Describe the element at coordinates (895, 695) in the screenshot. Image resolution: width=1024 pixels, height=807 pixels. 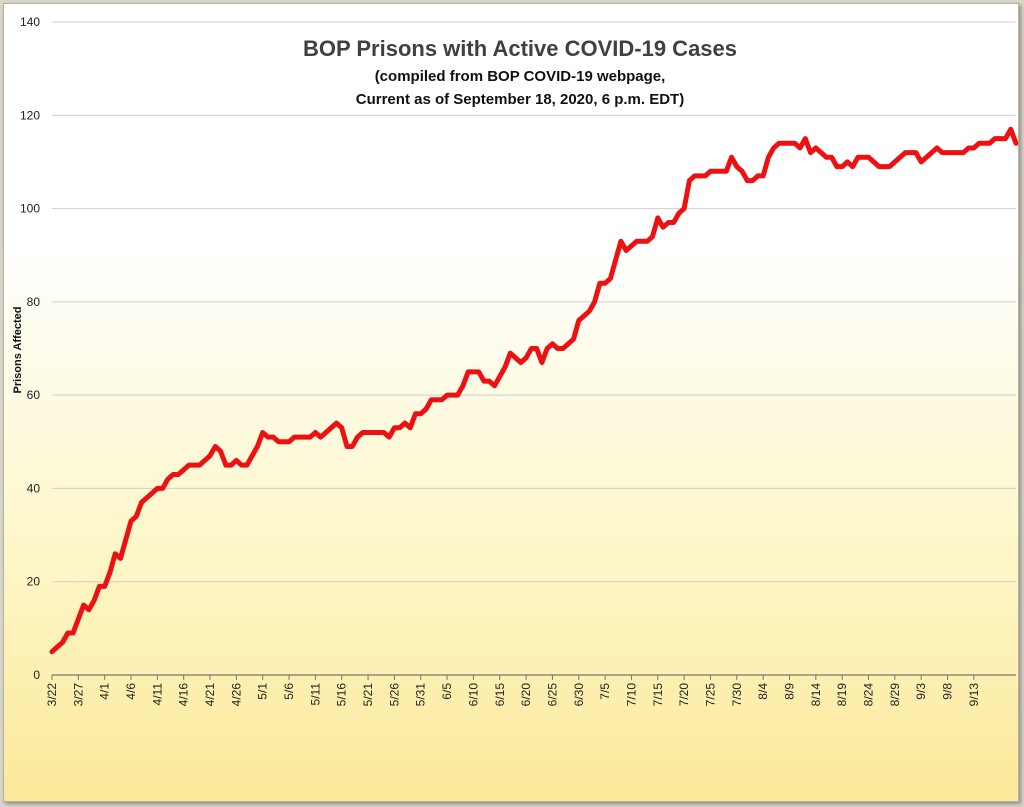
I see `x-tick-label: 8/29` at that location.